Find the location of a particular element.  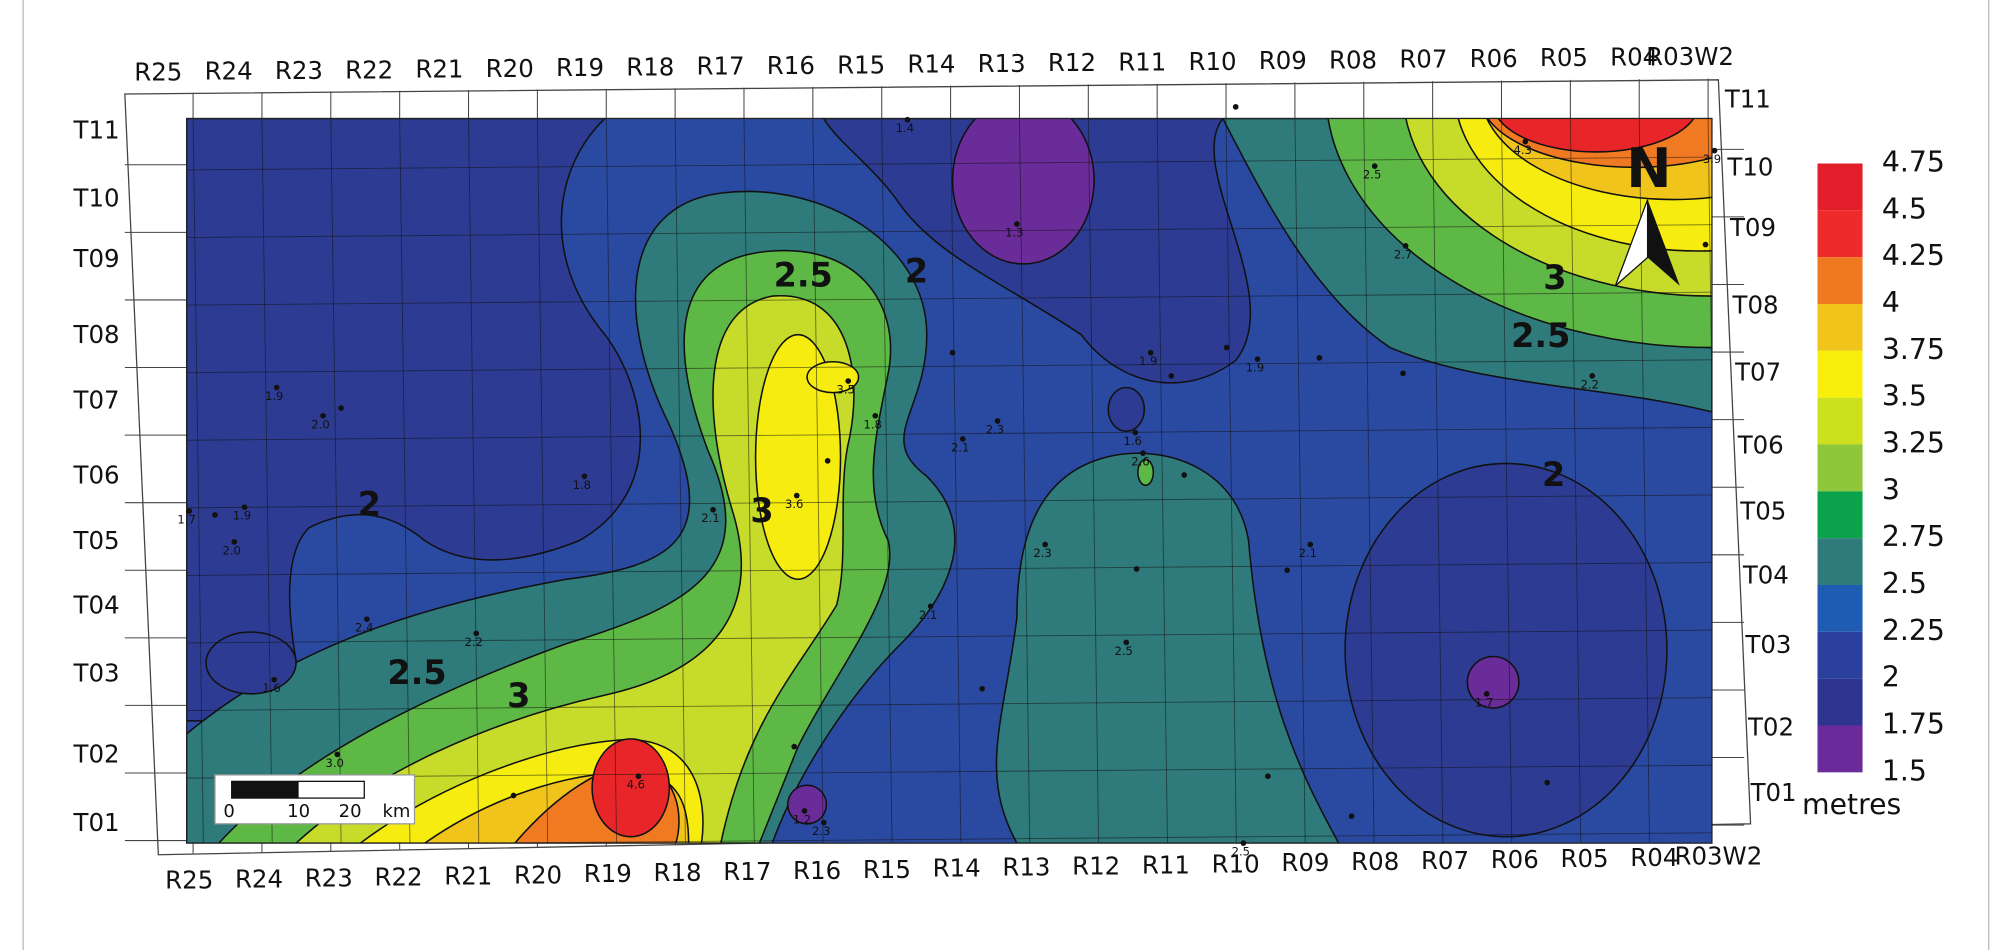

range-label: R20 is located at coordinates (538, 874).